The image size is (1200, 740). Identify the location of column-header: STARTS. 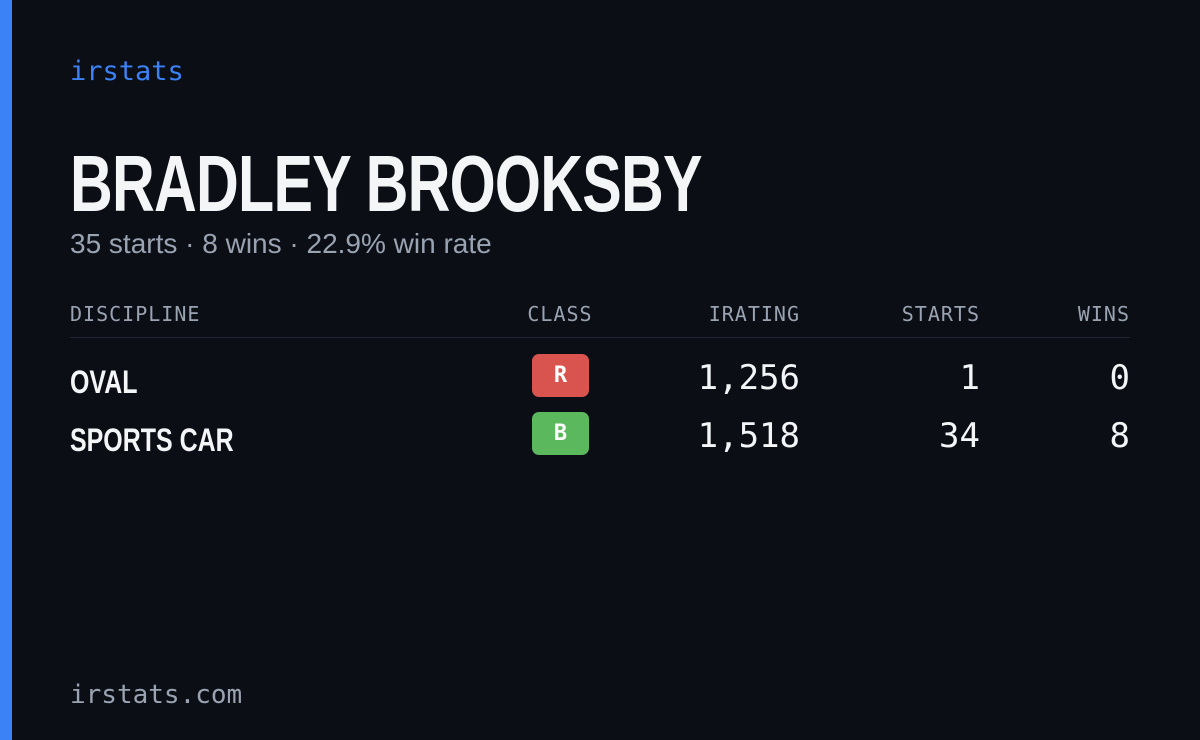
(940, 314).